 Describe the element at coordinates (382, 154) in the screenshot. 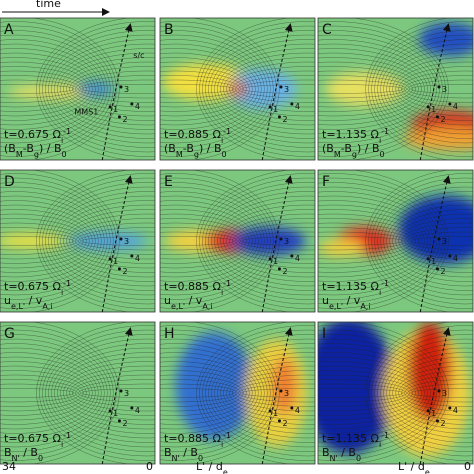

I see `quantity-text-part: 0` at that location.